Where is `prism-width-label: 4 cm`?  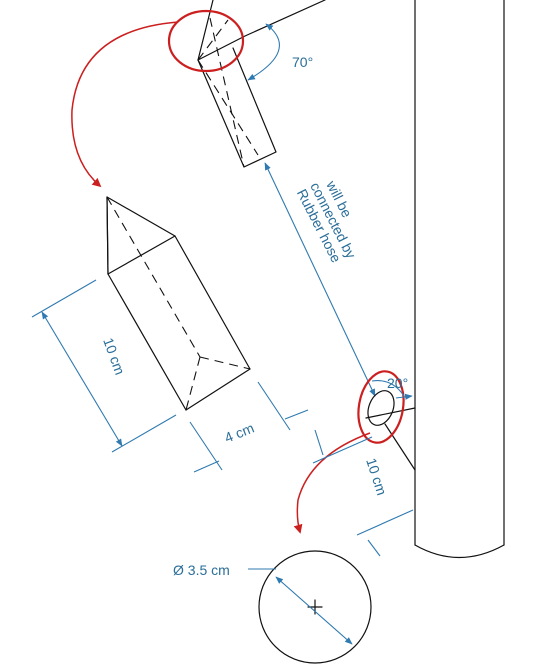 prism-width-label: 4 cm is located at coordinates (239, 433).